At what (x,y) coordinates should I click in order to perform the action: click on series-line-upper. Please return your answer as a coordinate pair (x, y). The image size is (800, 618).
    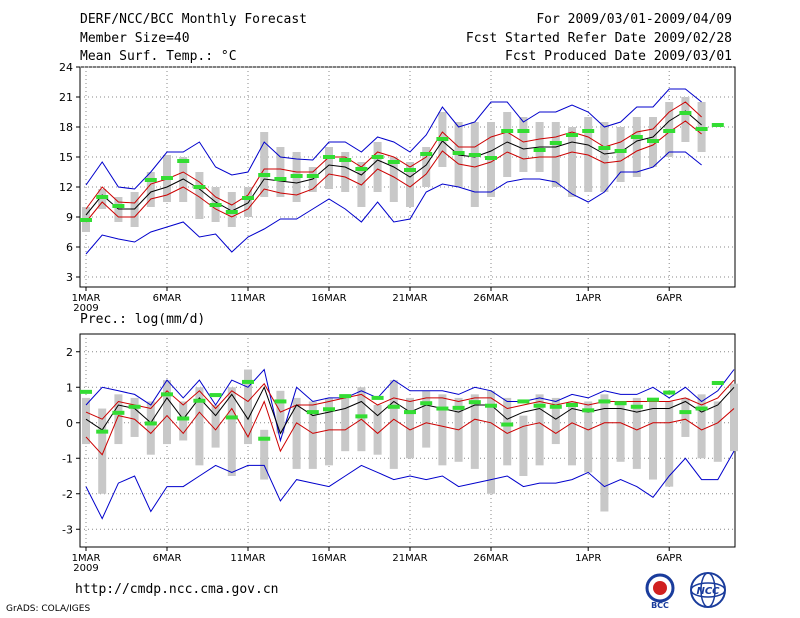
    Looking at the image, I should click on (393, 155).